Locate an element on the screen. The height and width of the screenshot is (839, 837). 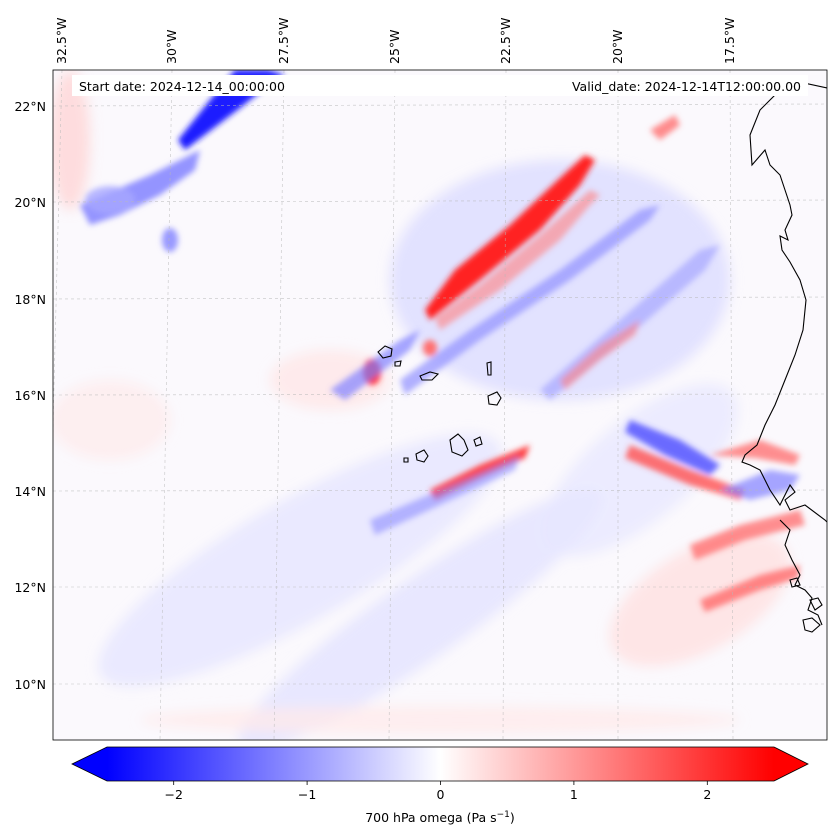
colorbar-tick-label: 2 is located at coordinates (707, 794).